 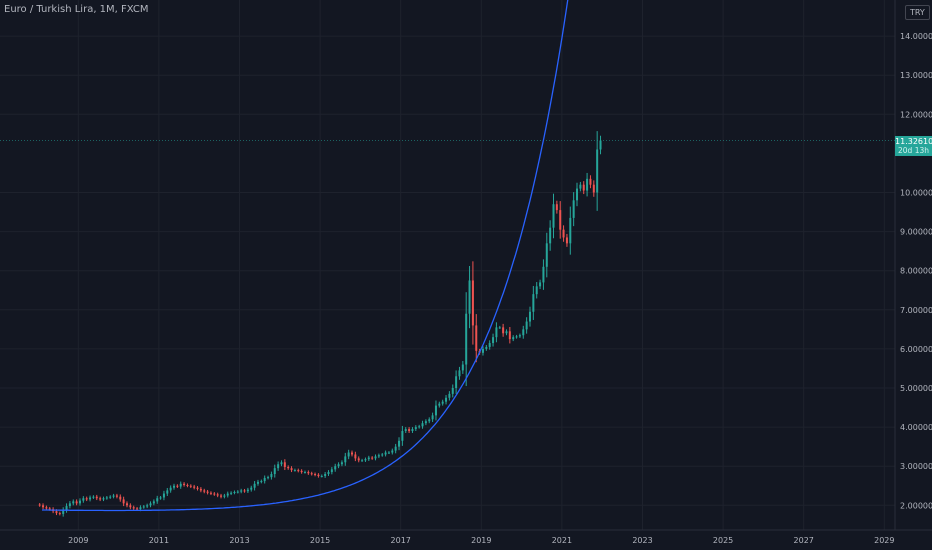 I want to click on bar-countdown-label: 20d 13h, so click(x=913, y=150).